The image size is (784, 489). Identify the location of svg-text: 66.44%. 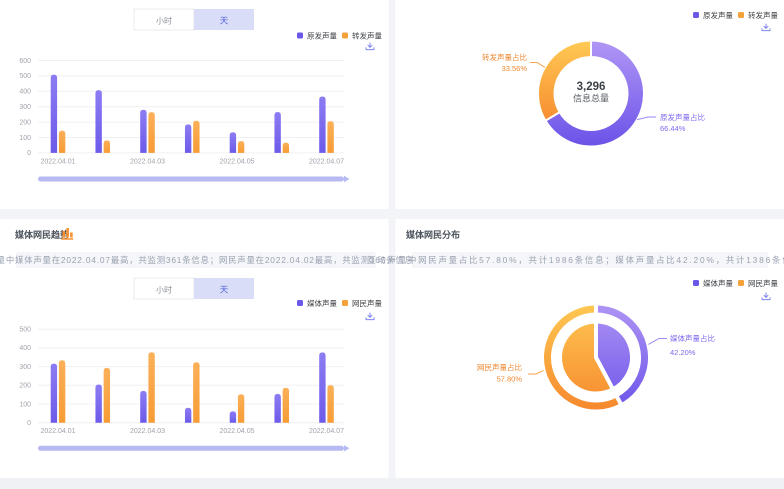
(673, 128).